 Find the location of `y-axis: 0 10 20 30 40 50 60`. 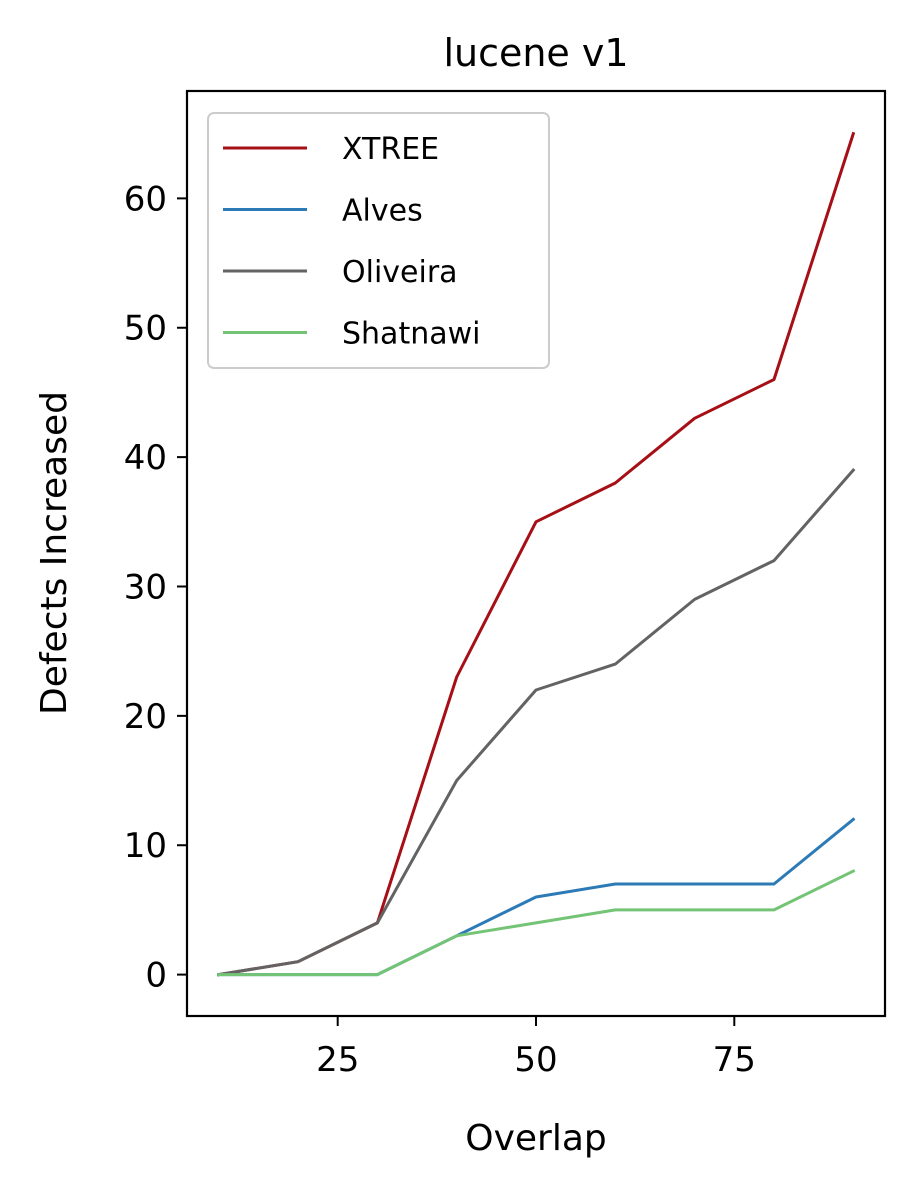

y-axis: 0 10 20 30 40 50 60 is located at coordinates (155, 587).